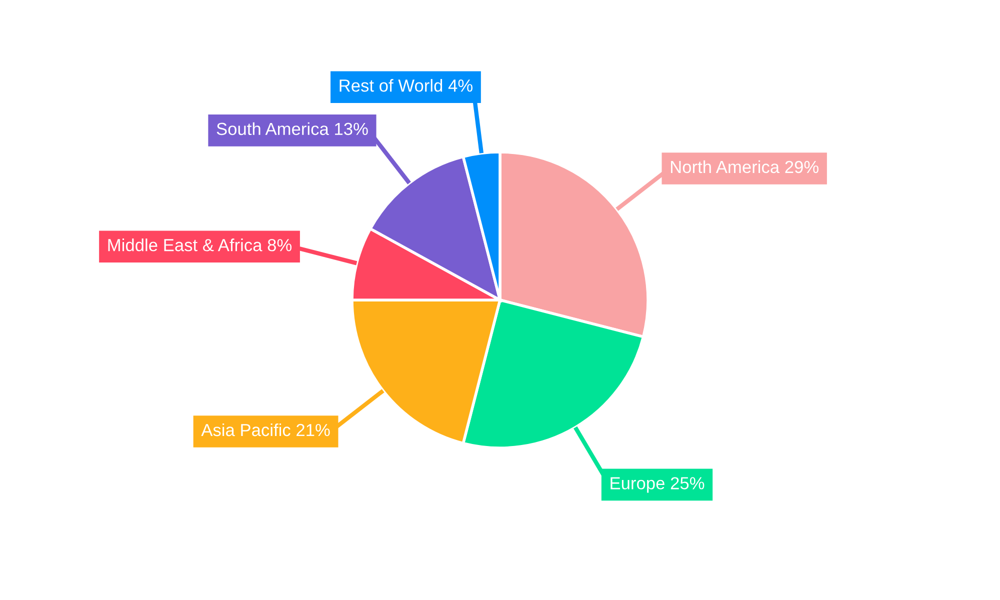 The width and height of the screenshot is (1000, 600). What do you see at coordinates (265, 429) in the screenshot?
I see `slice-label: Asia Pacific 21%` at bounding box center [265, 429].